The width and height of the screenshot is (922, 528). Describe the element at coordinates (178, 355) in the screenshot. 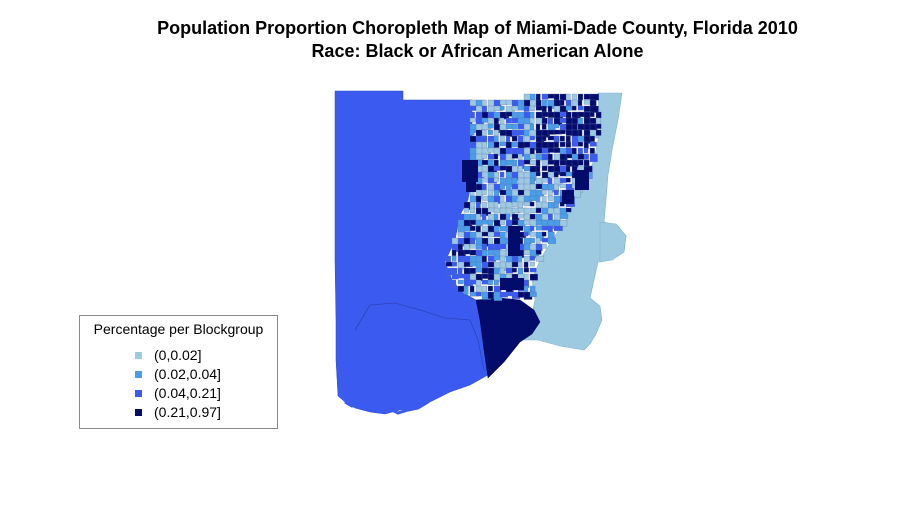

I see `legend-label: (0,0.02]` at that location.